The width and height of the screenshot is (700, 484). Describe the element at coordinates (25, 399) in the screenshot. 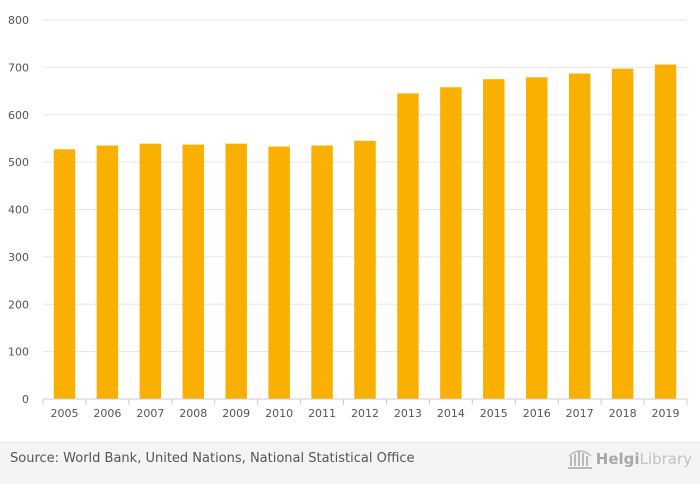

I see `y-tick-label: 0` at that location.